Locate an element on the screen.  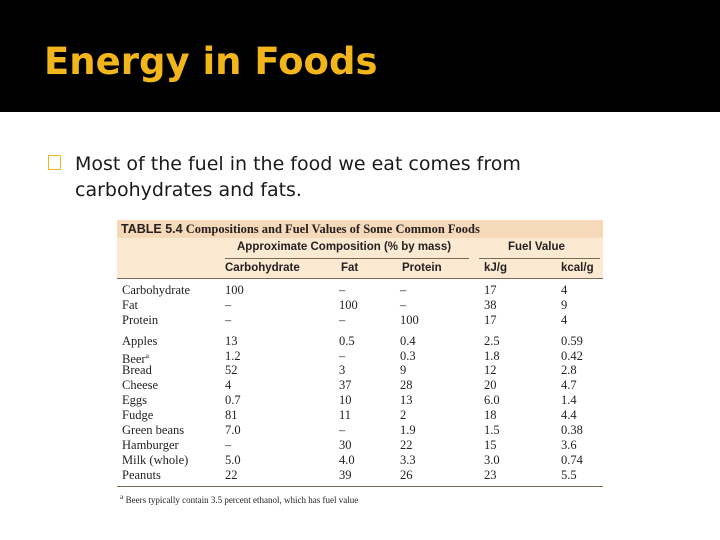
composition-header-rule is located at coordinates (347, 258).